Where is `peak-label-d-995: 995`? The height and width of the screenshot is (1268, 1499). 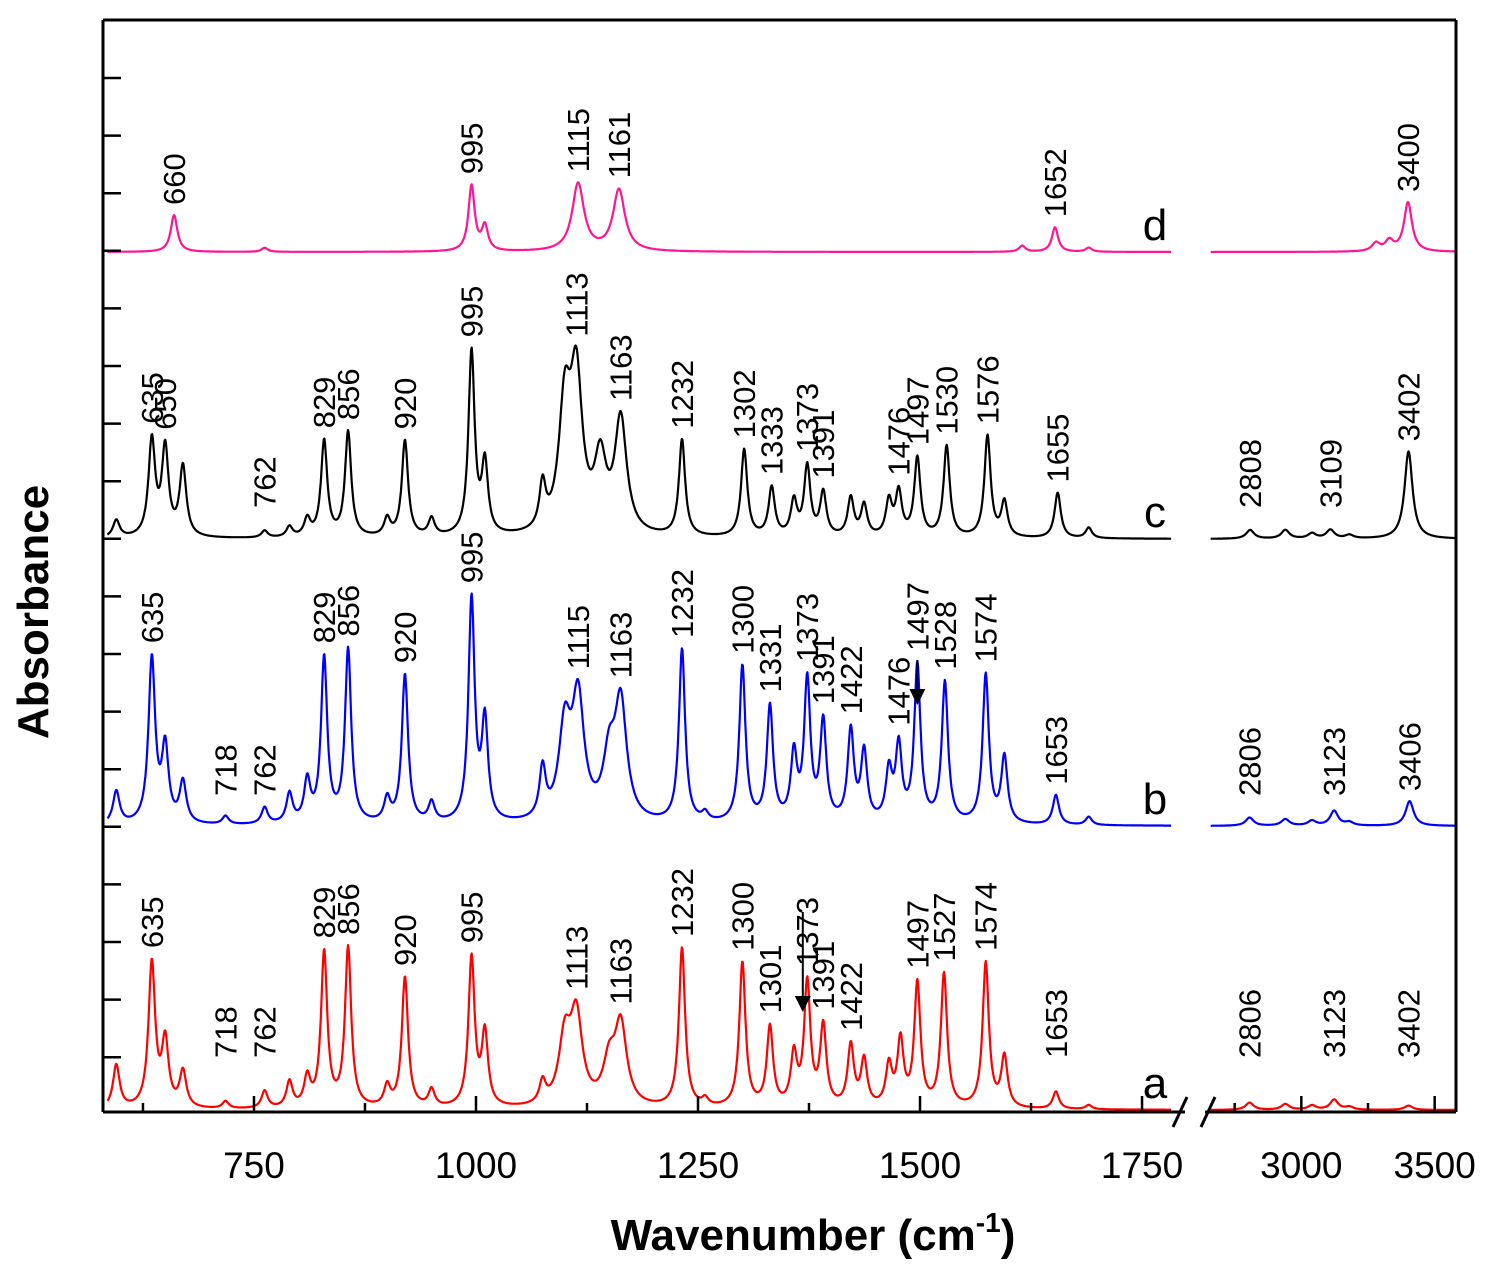 peak-label-d-995: 995 is located at coordinates (472, 148).